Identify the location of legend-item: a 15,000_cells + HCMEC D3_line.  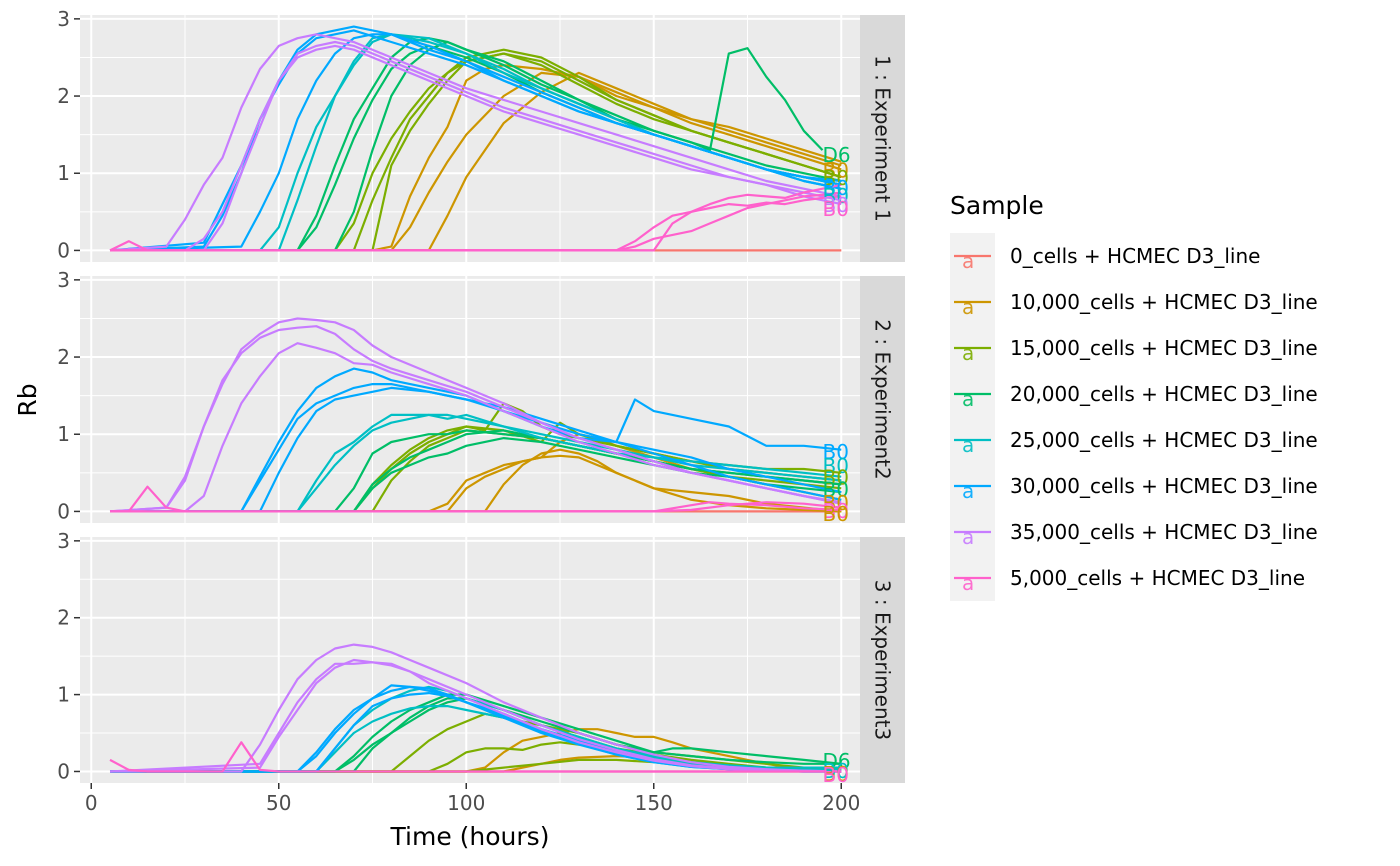
(1136, 350).